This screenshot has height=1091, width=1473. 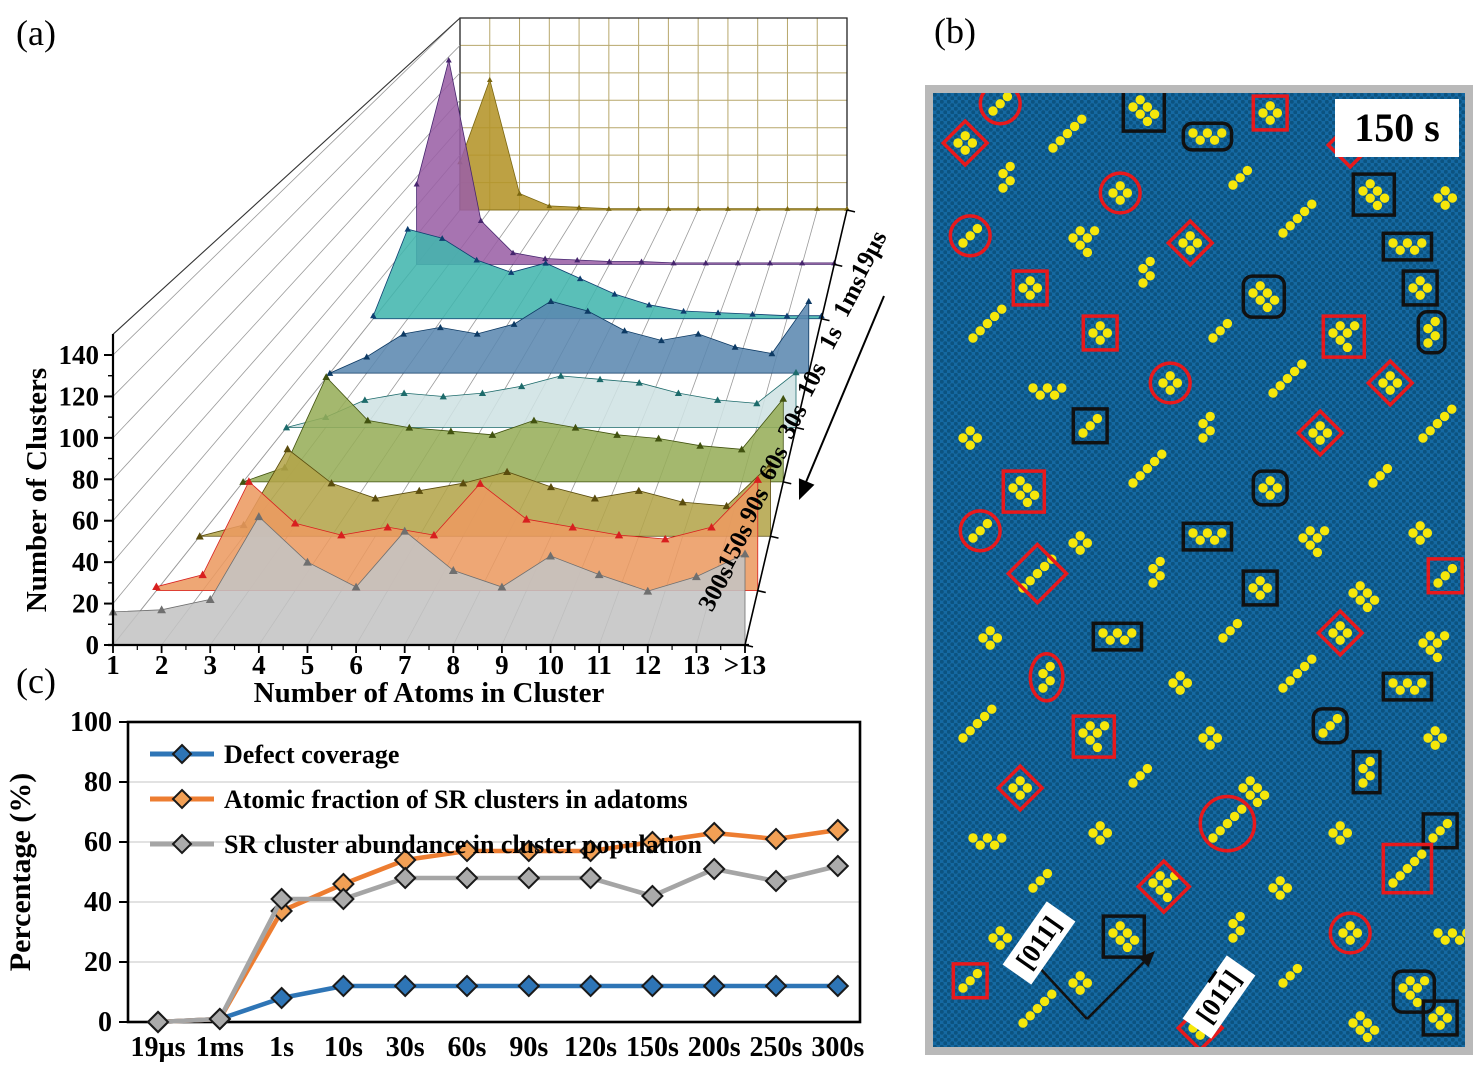 What do you see at coordinates (311, 754) in the screenshot?
I see `svg-text: Defect coverage` at bounding box center [311, 754].